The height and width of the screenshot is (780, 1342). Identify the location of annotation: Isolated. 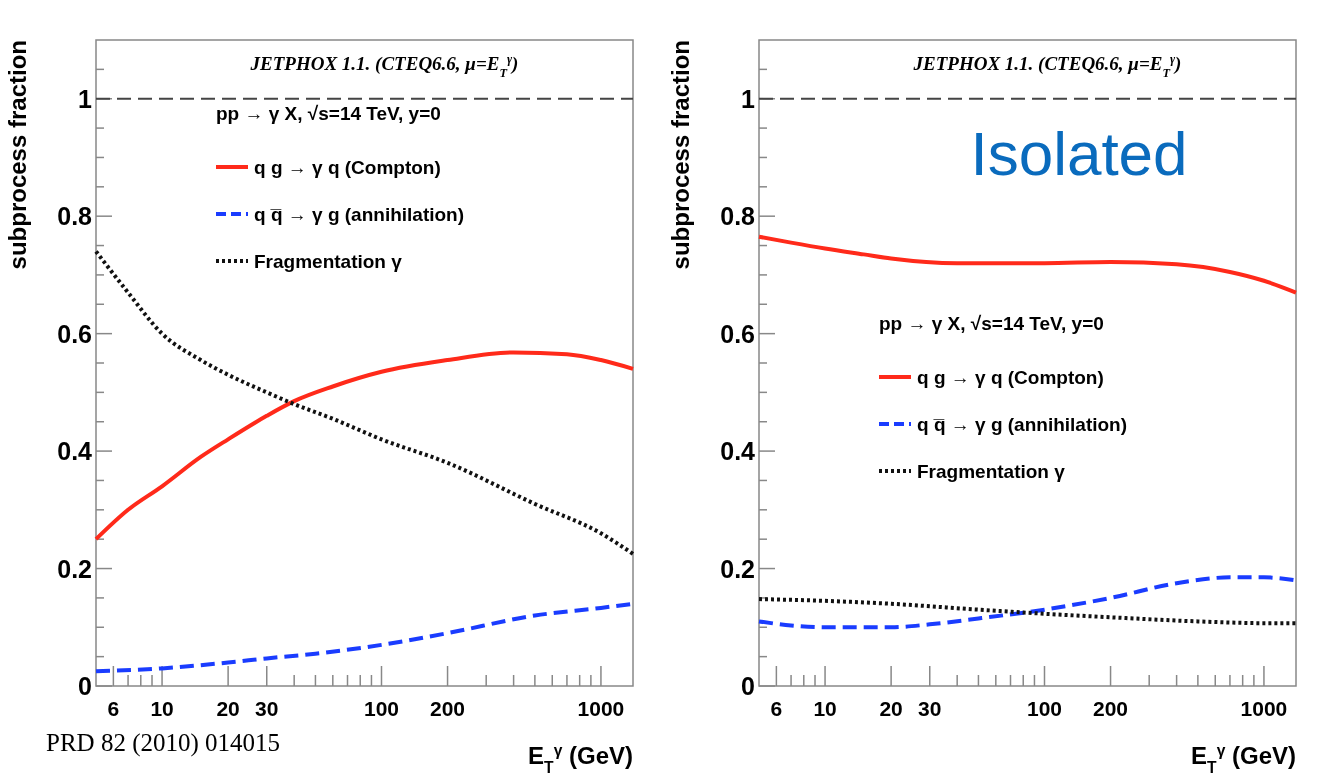
(1079, 153).